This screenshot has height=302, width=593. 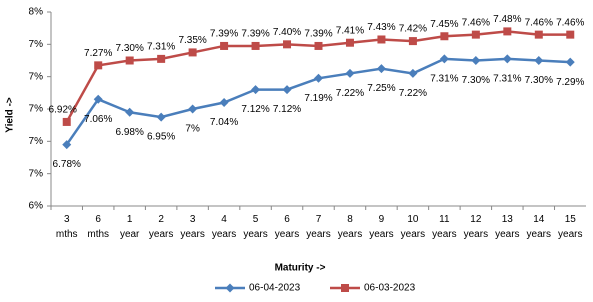 I want to click on x-tick-label: 4 years, so click(x=224, y=227).